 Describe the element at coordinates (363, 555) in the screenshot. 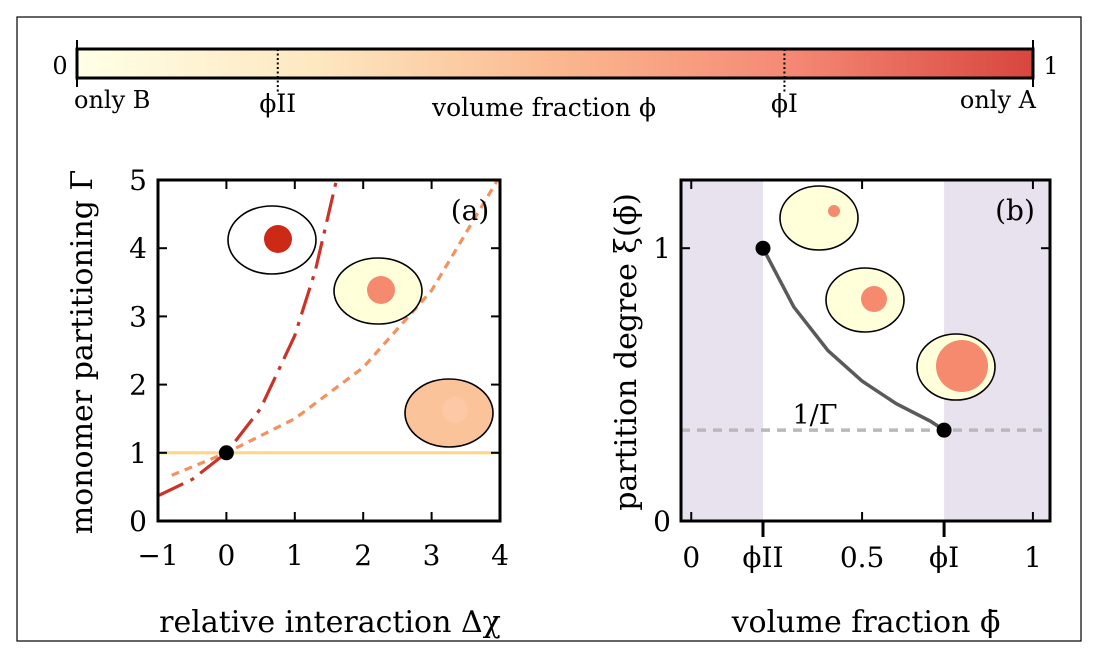

I see `panel-a-x-tick-label: 2` at that location.